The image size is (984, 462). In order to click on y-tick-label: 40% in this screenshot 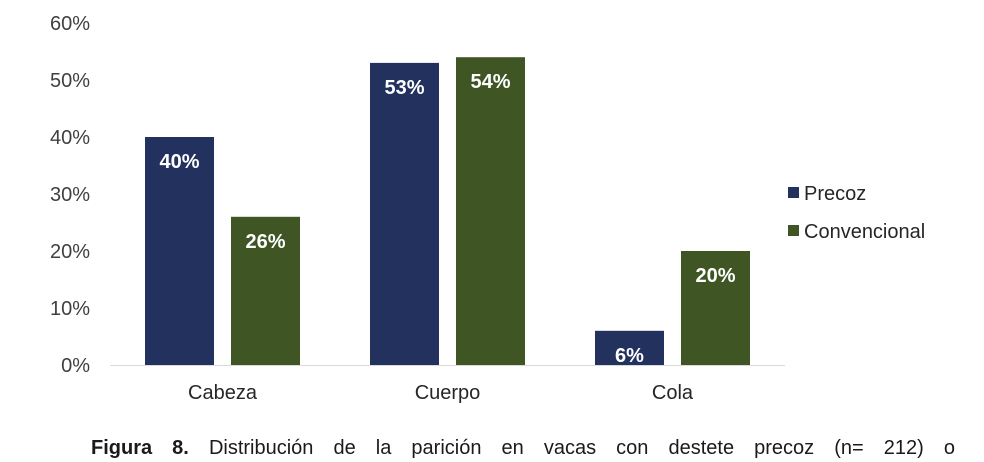, I will do `click(70, 138)`.